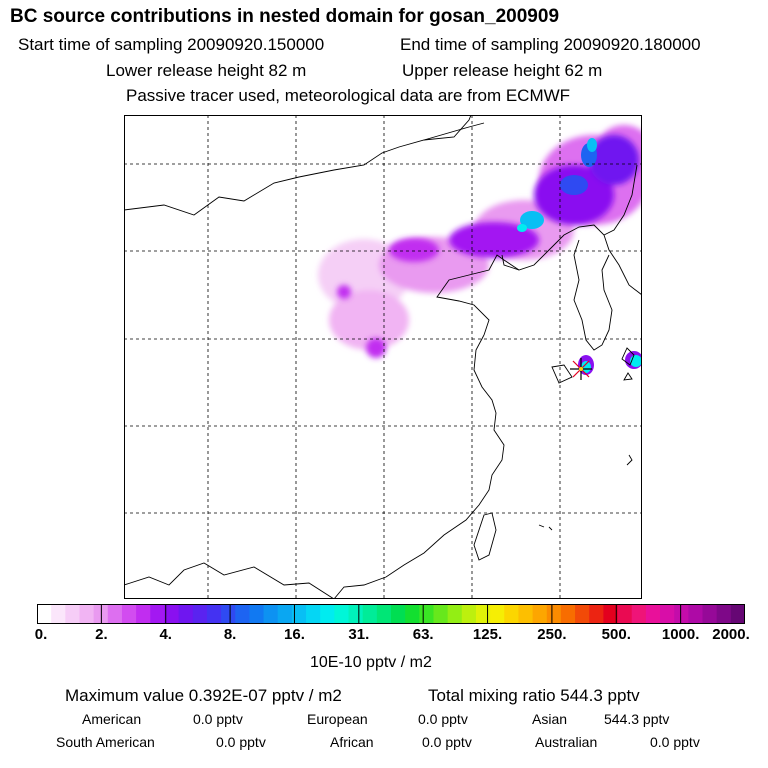 This screenshot has height=768, width=768. What do you see at coordinates (680, 634) in the screenshot?
I see `color-scale-tick-label: 1000.` at bounding box center [680, 634].